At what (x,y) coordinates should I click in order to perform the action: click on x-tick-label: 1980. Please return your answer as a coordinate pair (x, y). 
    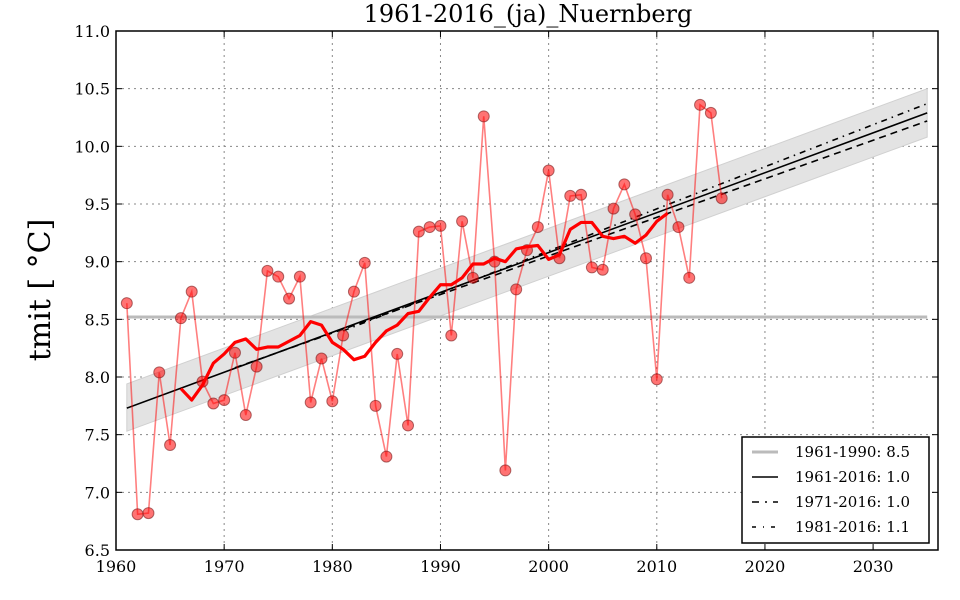
    Looking at the image, I should click on (332, 566).